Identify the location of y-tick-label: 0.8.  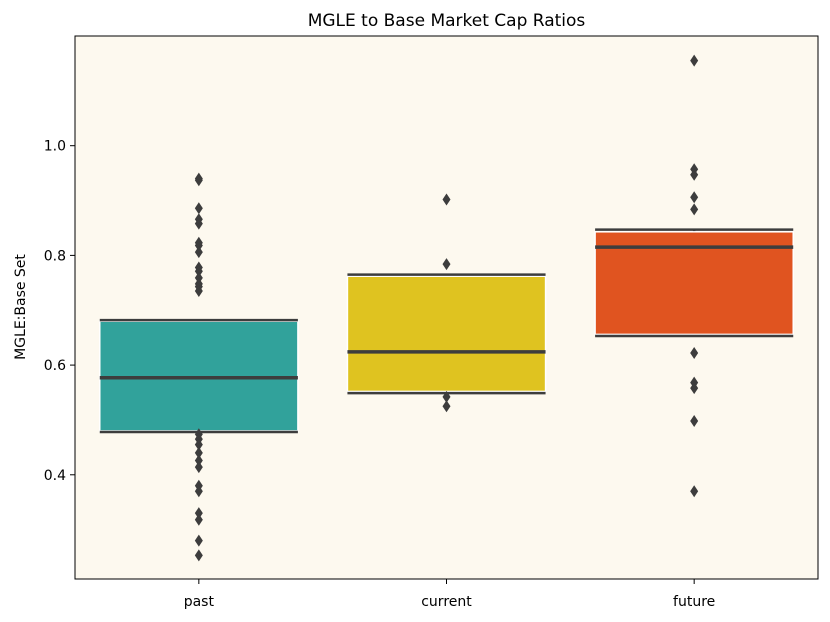
(55, 256).